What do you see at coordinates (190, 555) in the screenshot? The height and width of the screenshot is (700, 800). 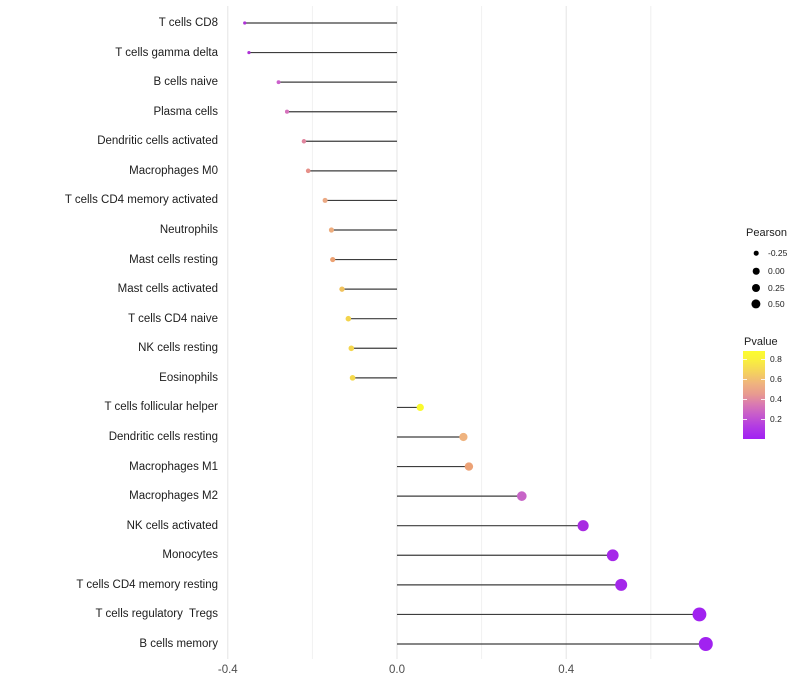 I see `y-axis-label: Monocytes` at bounding box center [190, 555].